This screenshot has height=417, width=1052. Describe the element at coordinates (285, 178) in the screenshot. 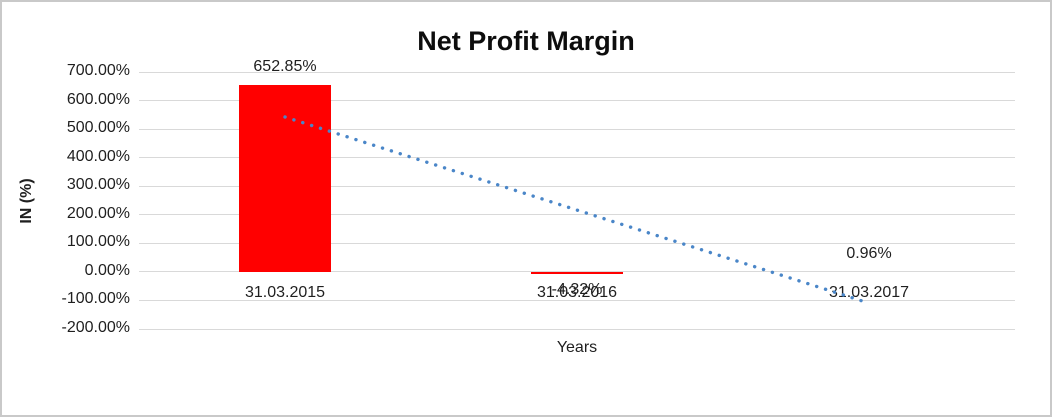

I see `bar-31.03.2015` at that location.